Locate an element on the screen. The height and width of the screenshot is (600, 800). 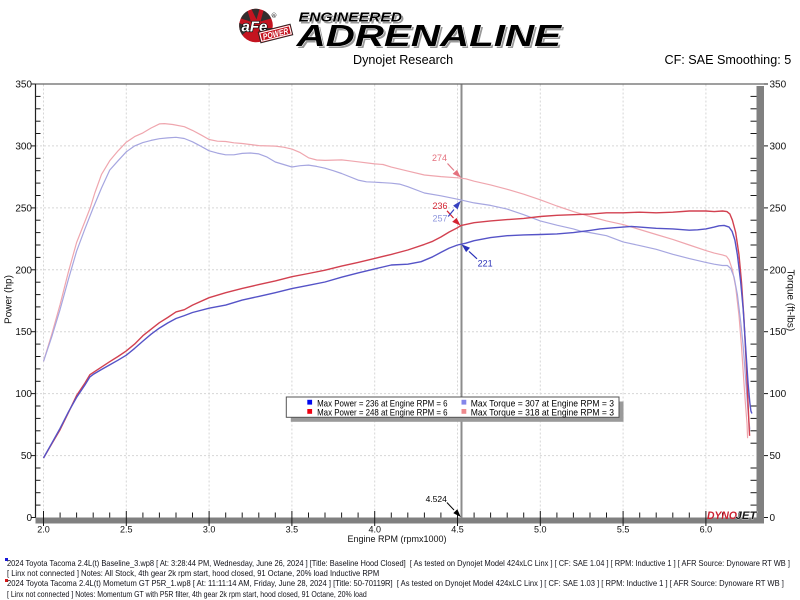
svg-text: JET is located at coordinates (747, 516).